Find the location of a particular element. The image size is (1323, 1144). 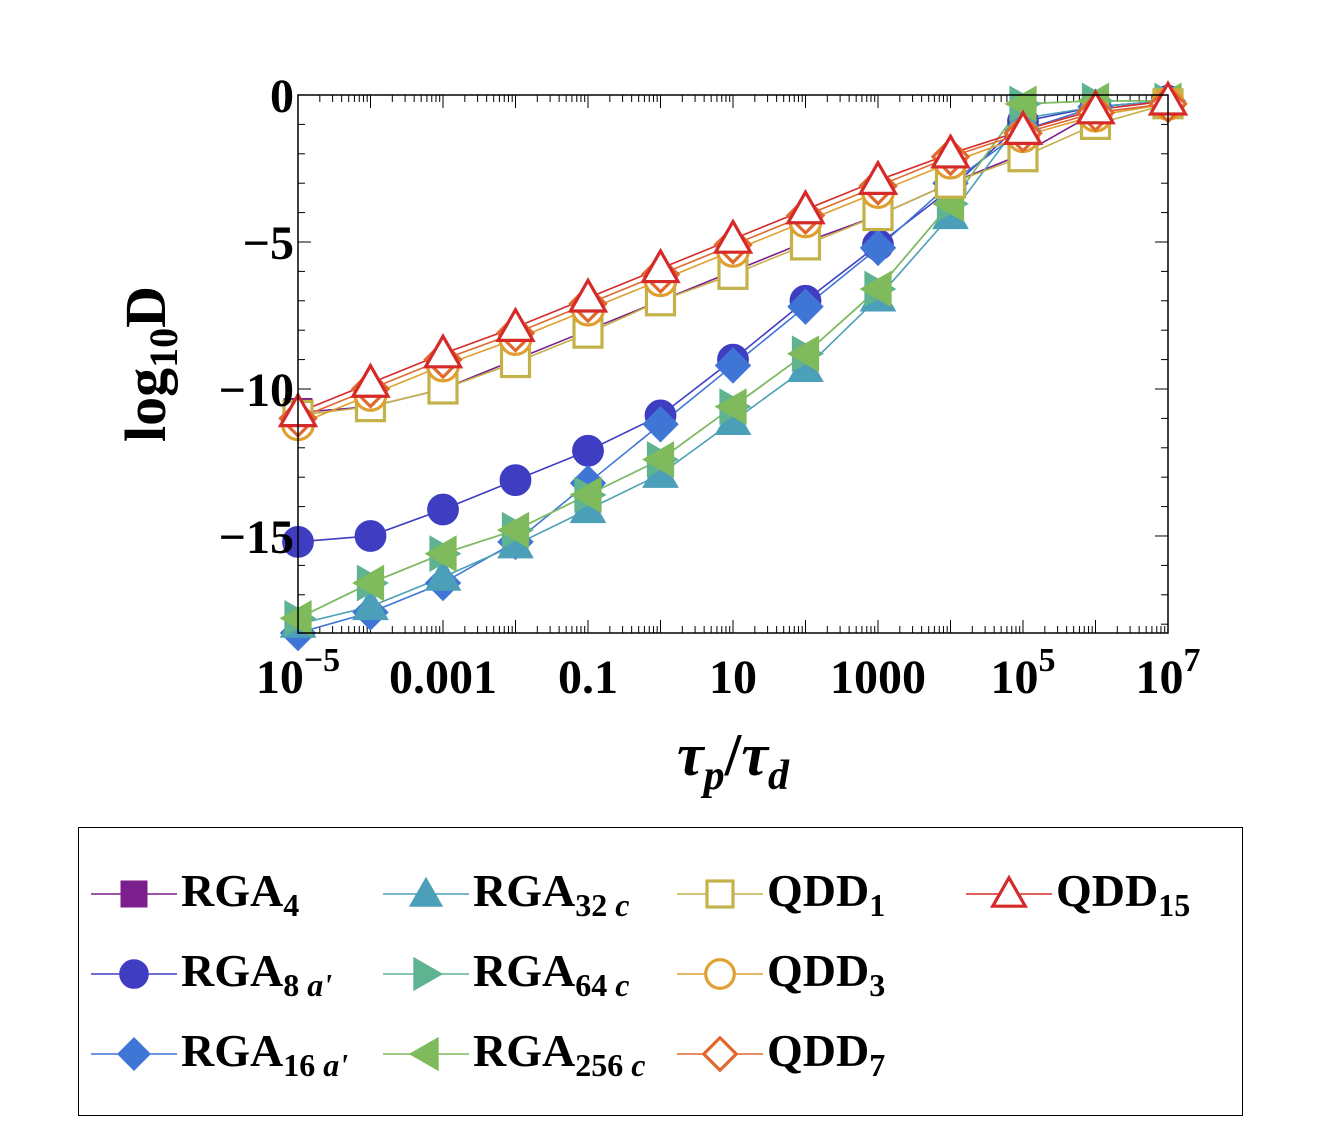

legend-label: QDD3 is located at coordinates (826, 974).